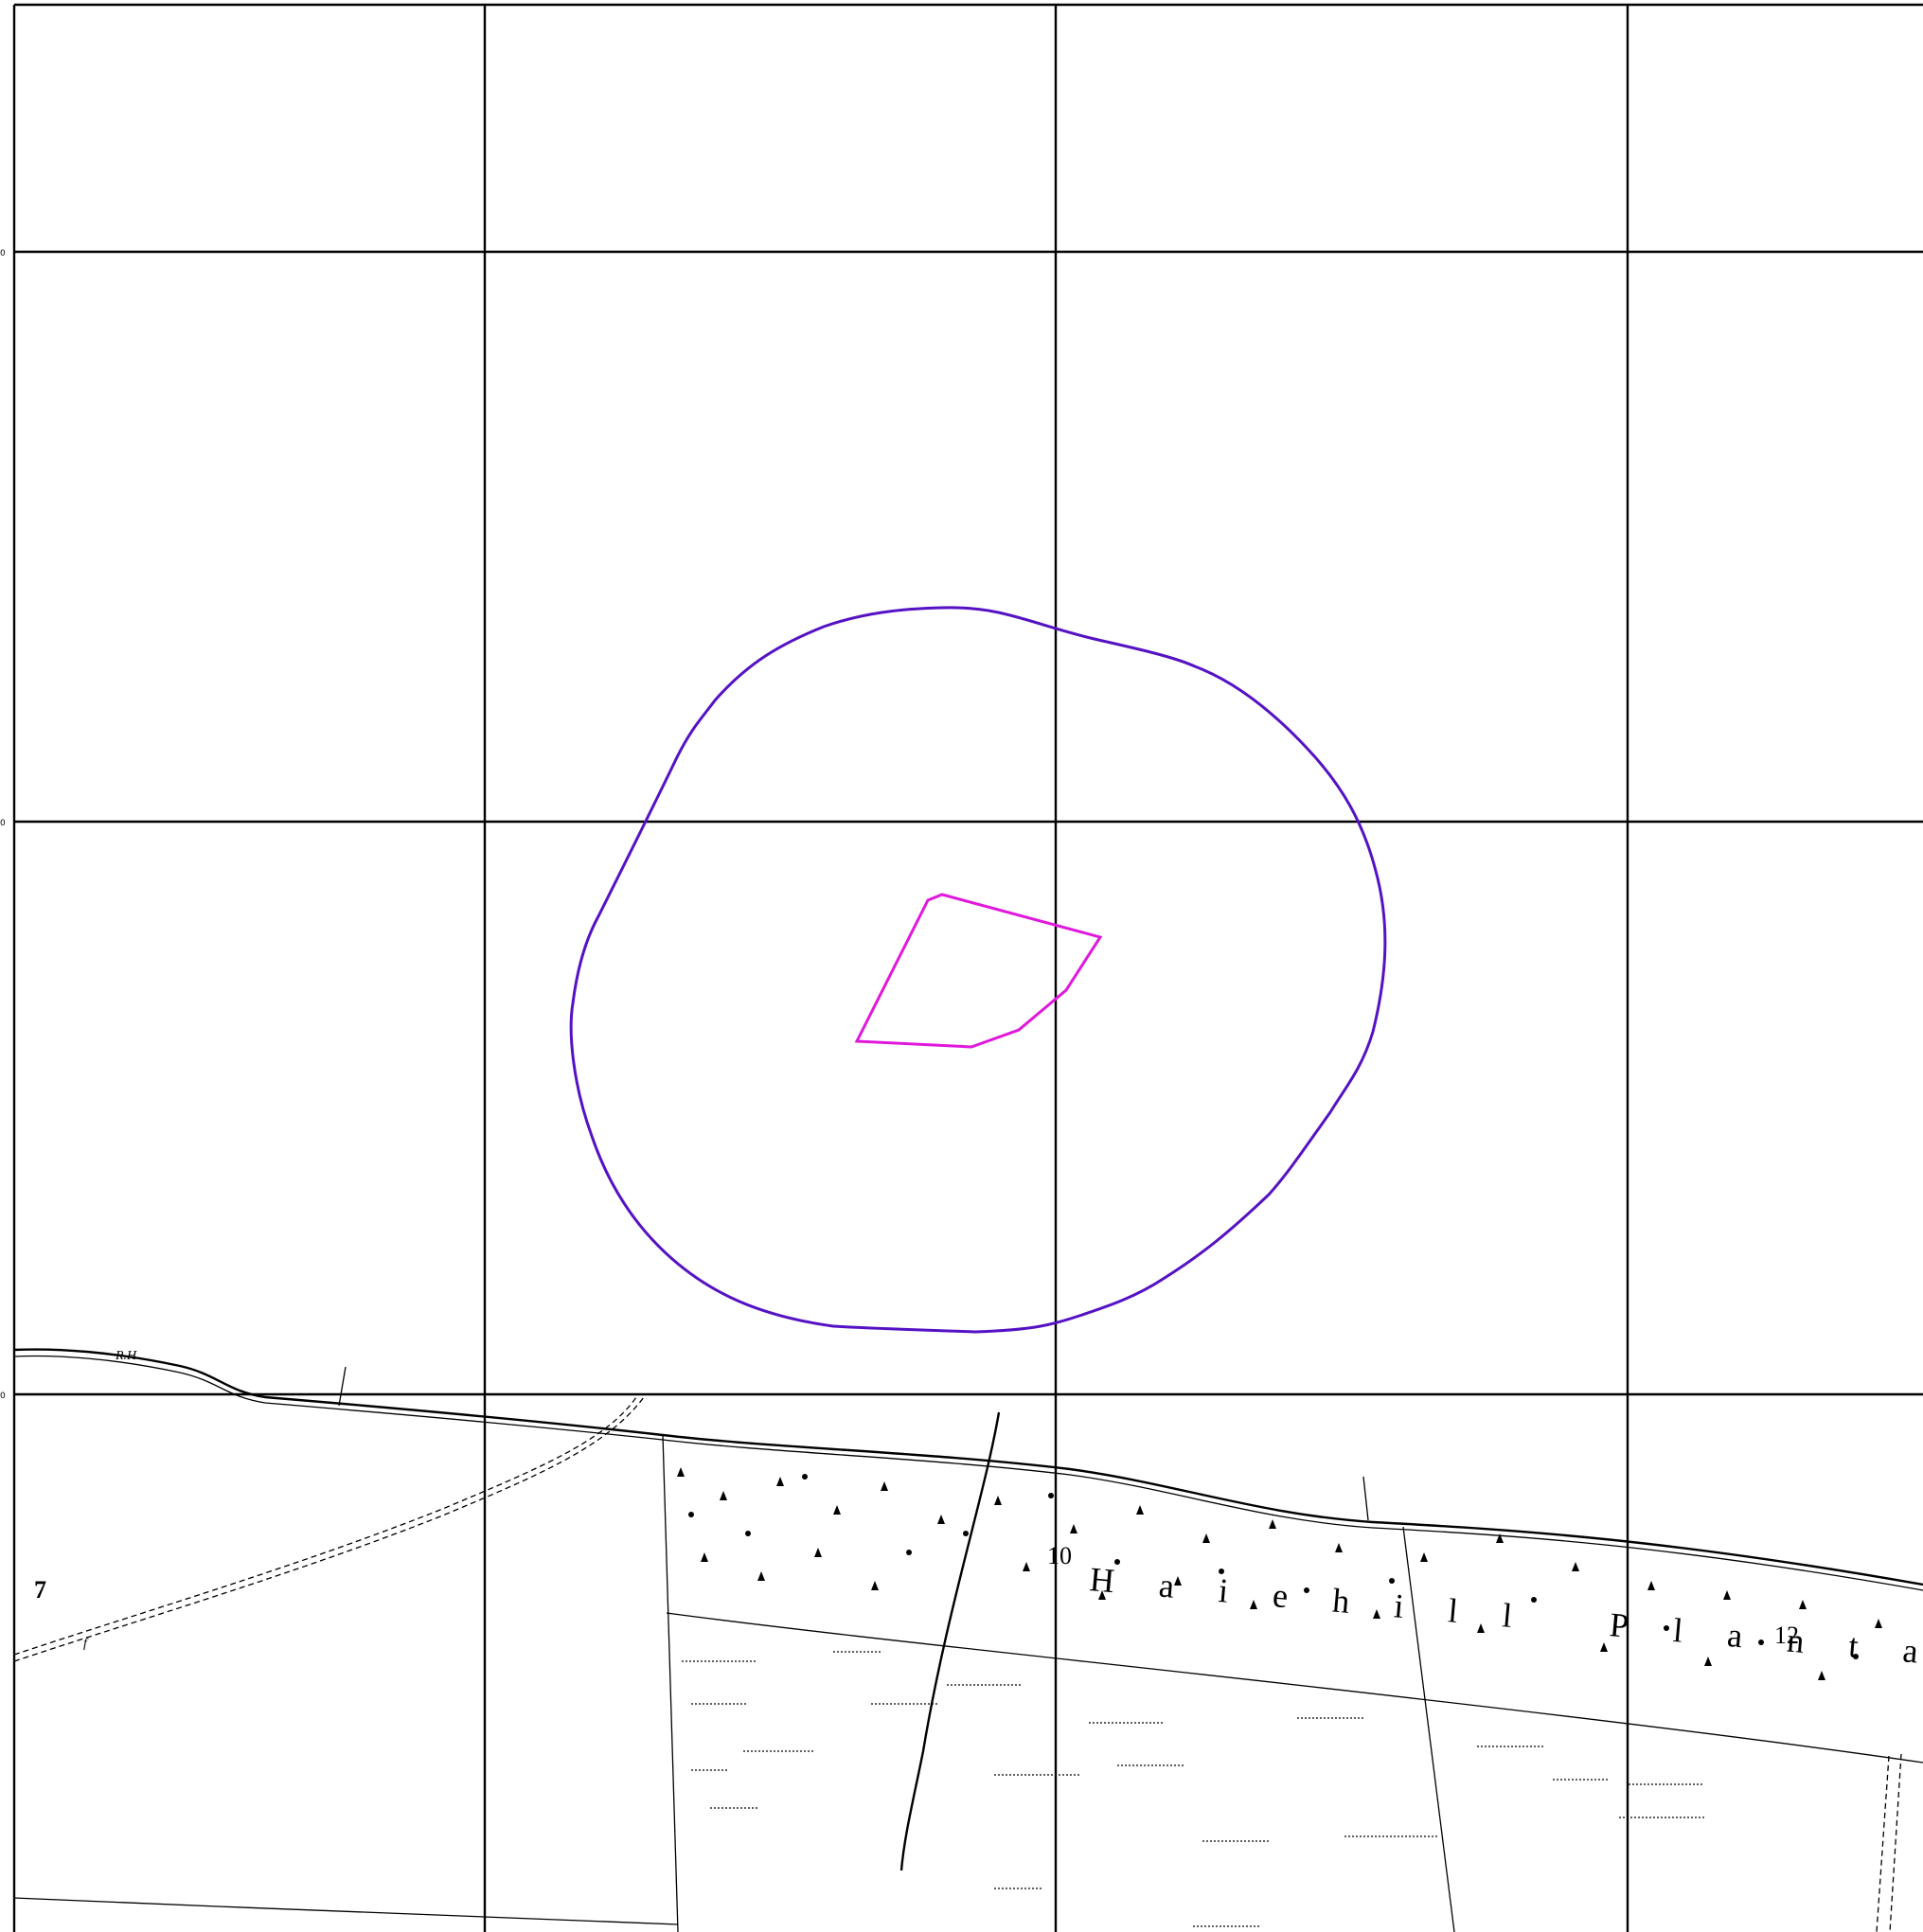  I want to click on dashed-track: f, so click(329, 1529).